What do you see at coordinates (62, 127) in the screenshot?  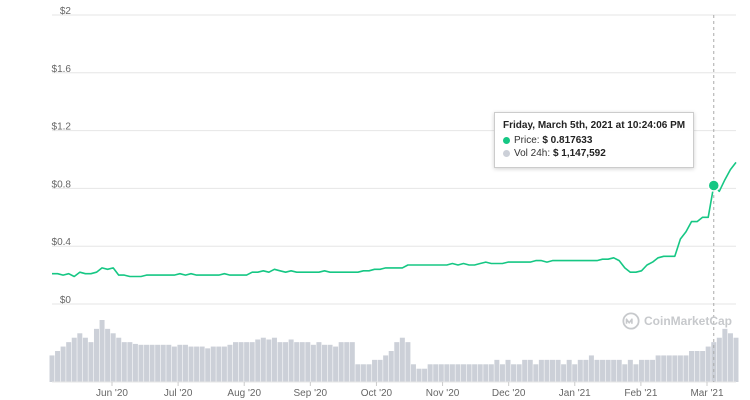 I see `y-tick-label: $1.2` at bounding box center [62, 127].